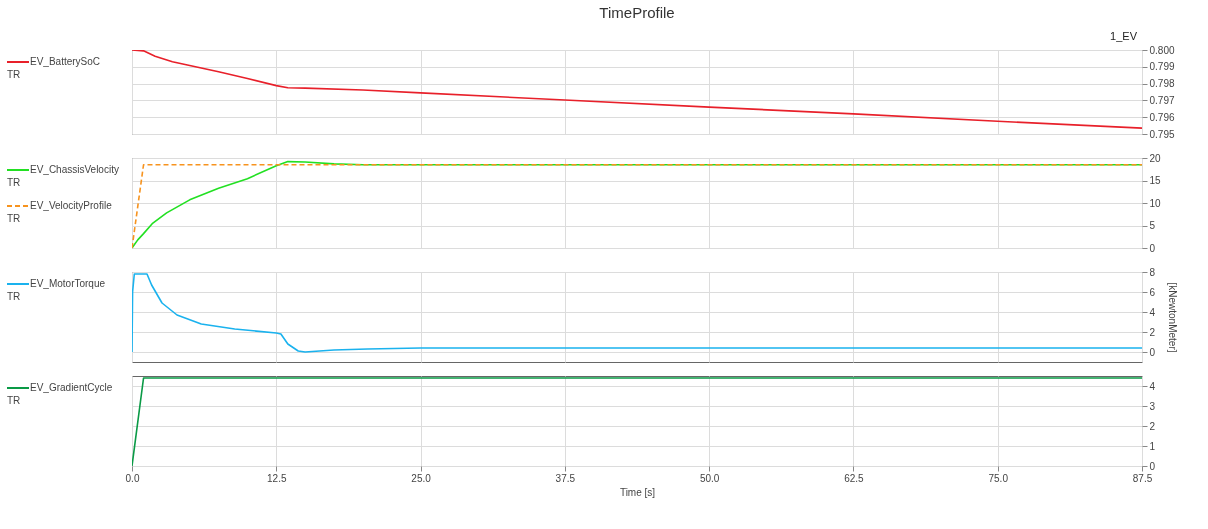 The height and width of the screenshot is (529, 1208). What do you see at coordinates (854, 478) in the screenshot?
I see `x-tick-label: 62.5` at bounding box center [854, 478].